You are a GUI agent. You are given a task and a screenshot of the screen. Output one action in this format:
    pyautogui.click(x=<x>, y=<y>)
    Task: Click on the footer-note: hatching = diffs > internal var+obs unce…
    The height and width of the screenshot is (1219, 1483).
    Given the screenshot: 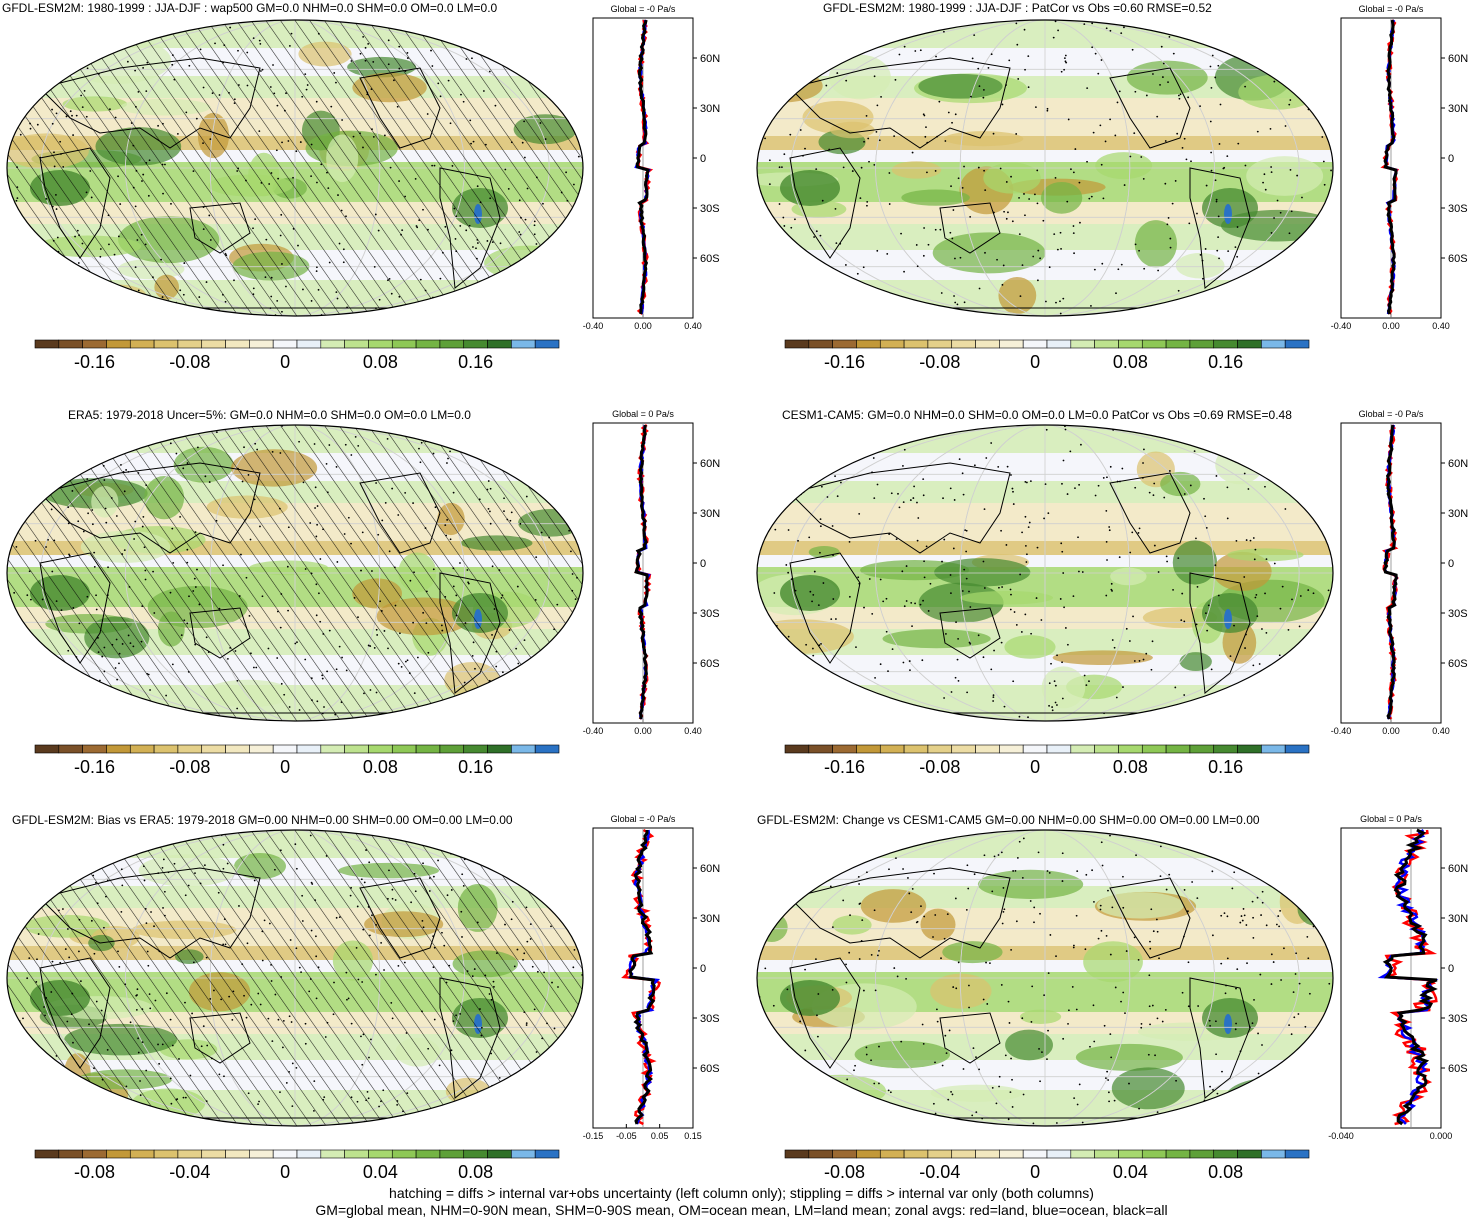 What is the action you would take?
    pyautogui.click(x=741, y=1202)
    